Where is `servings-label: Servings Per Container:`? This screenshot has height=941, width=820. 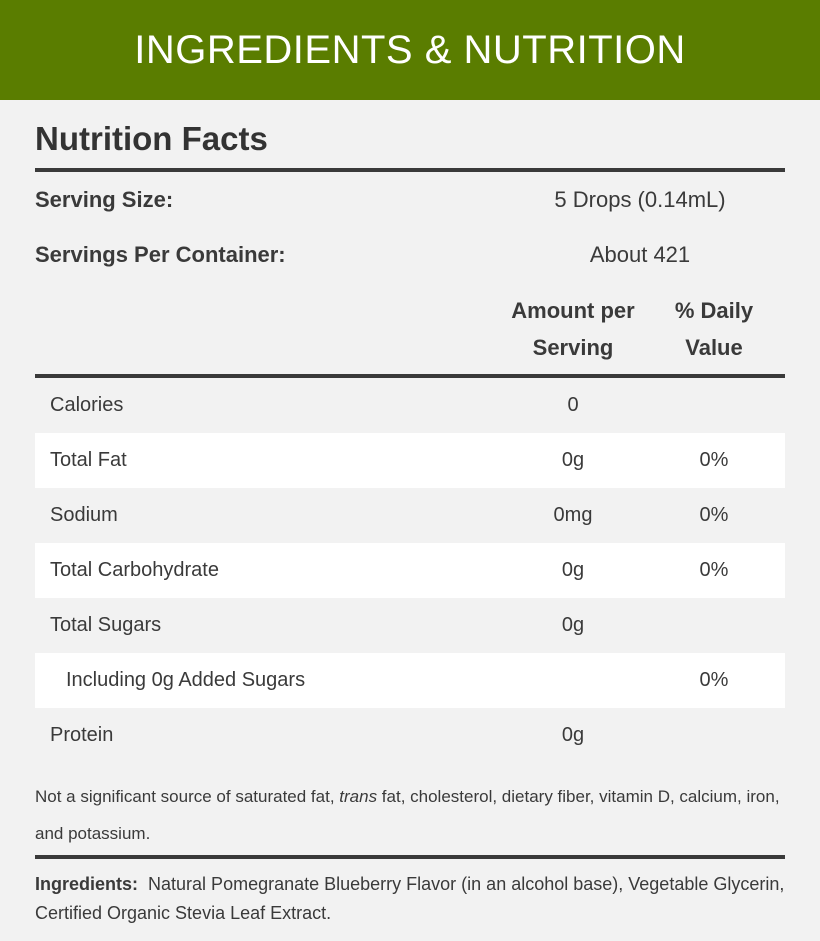 servings-label: Servings Per Container: is located at coordinates (160, 254).